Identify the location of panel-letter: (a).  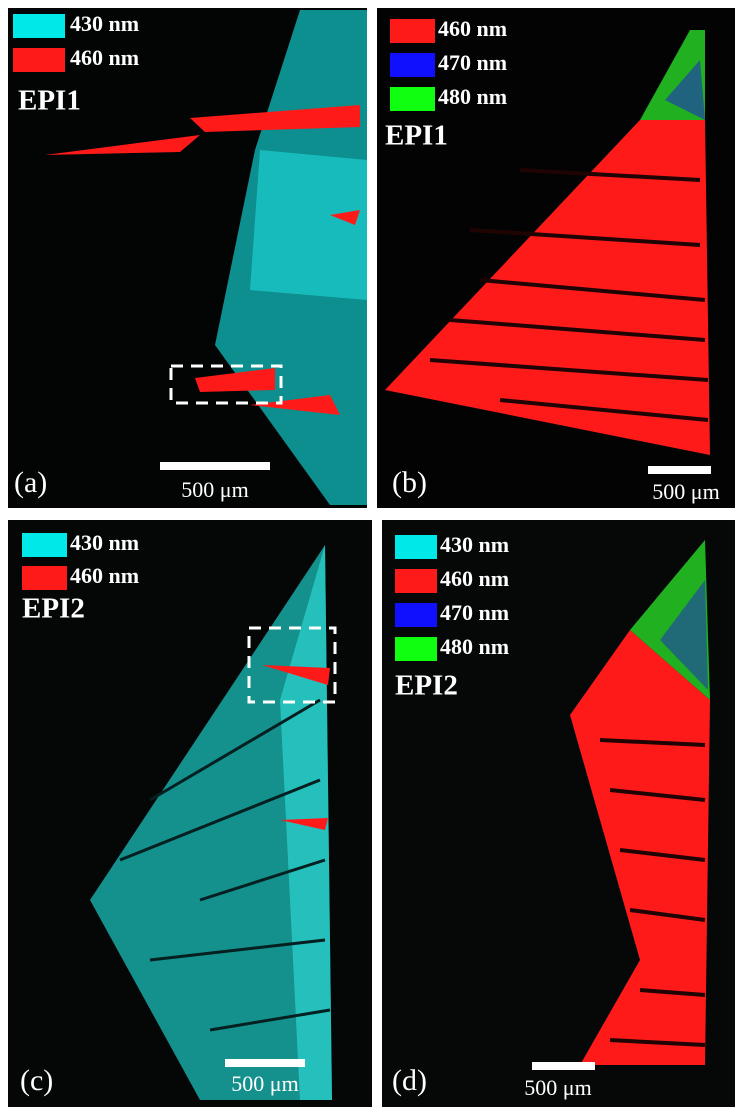
(30, 482).